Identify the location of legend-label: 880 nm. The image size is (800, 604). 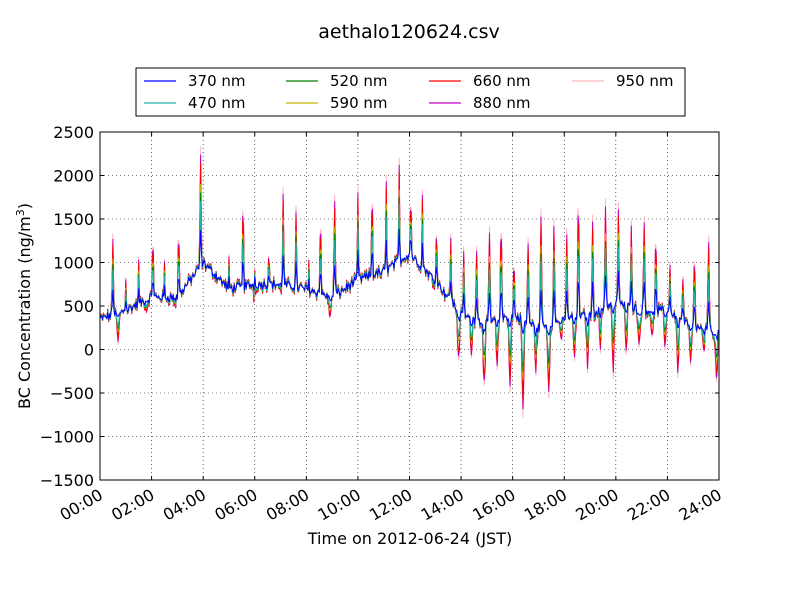
(502, 103).